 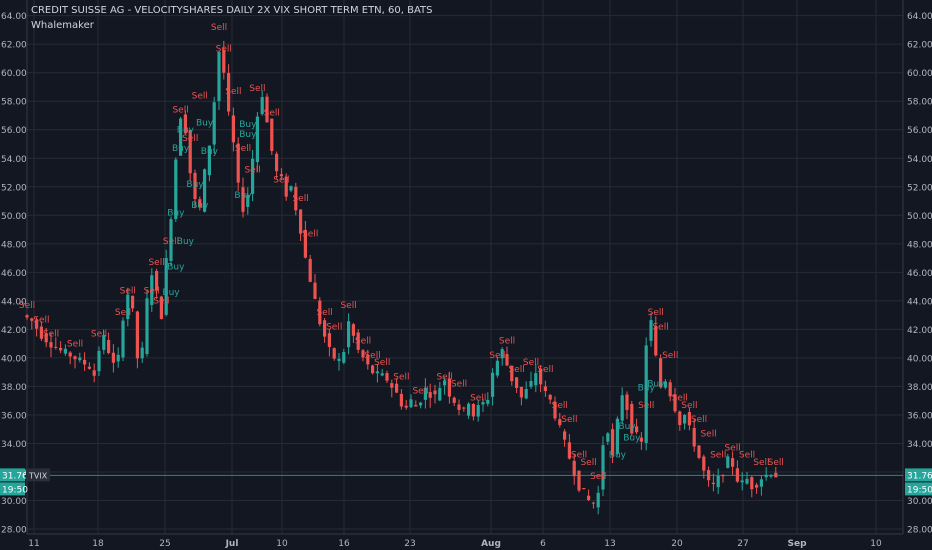 I want to click on last-time-value-left: 19:50, so click(x=15, y=490).